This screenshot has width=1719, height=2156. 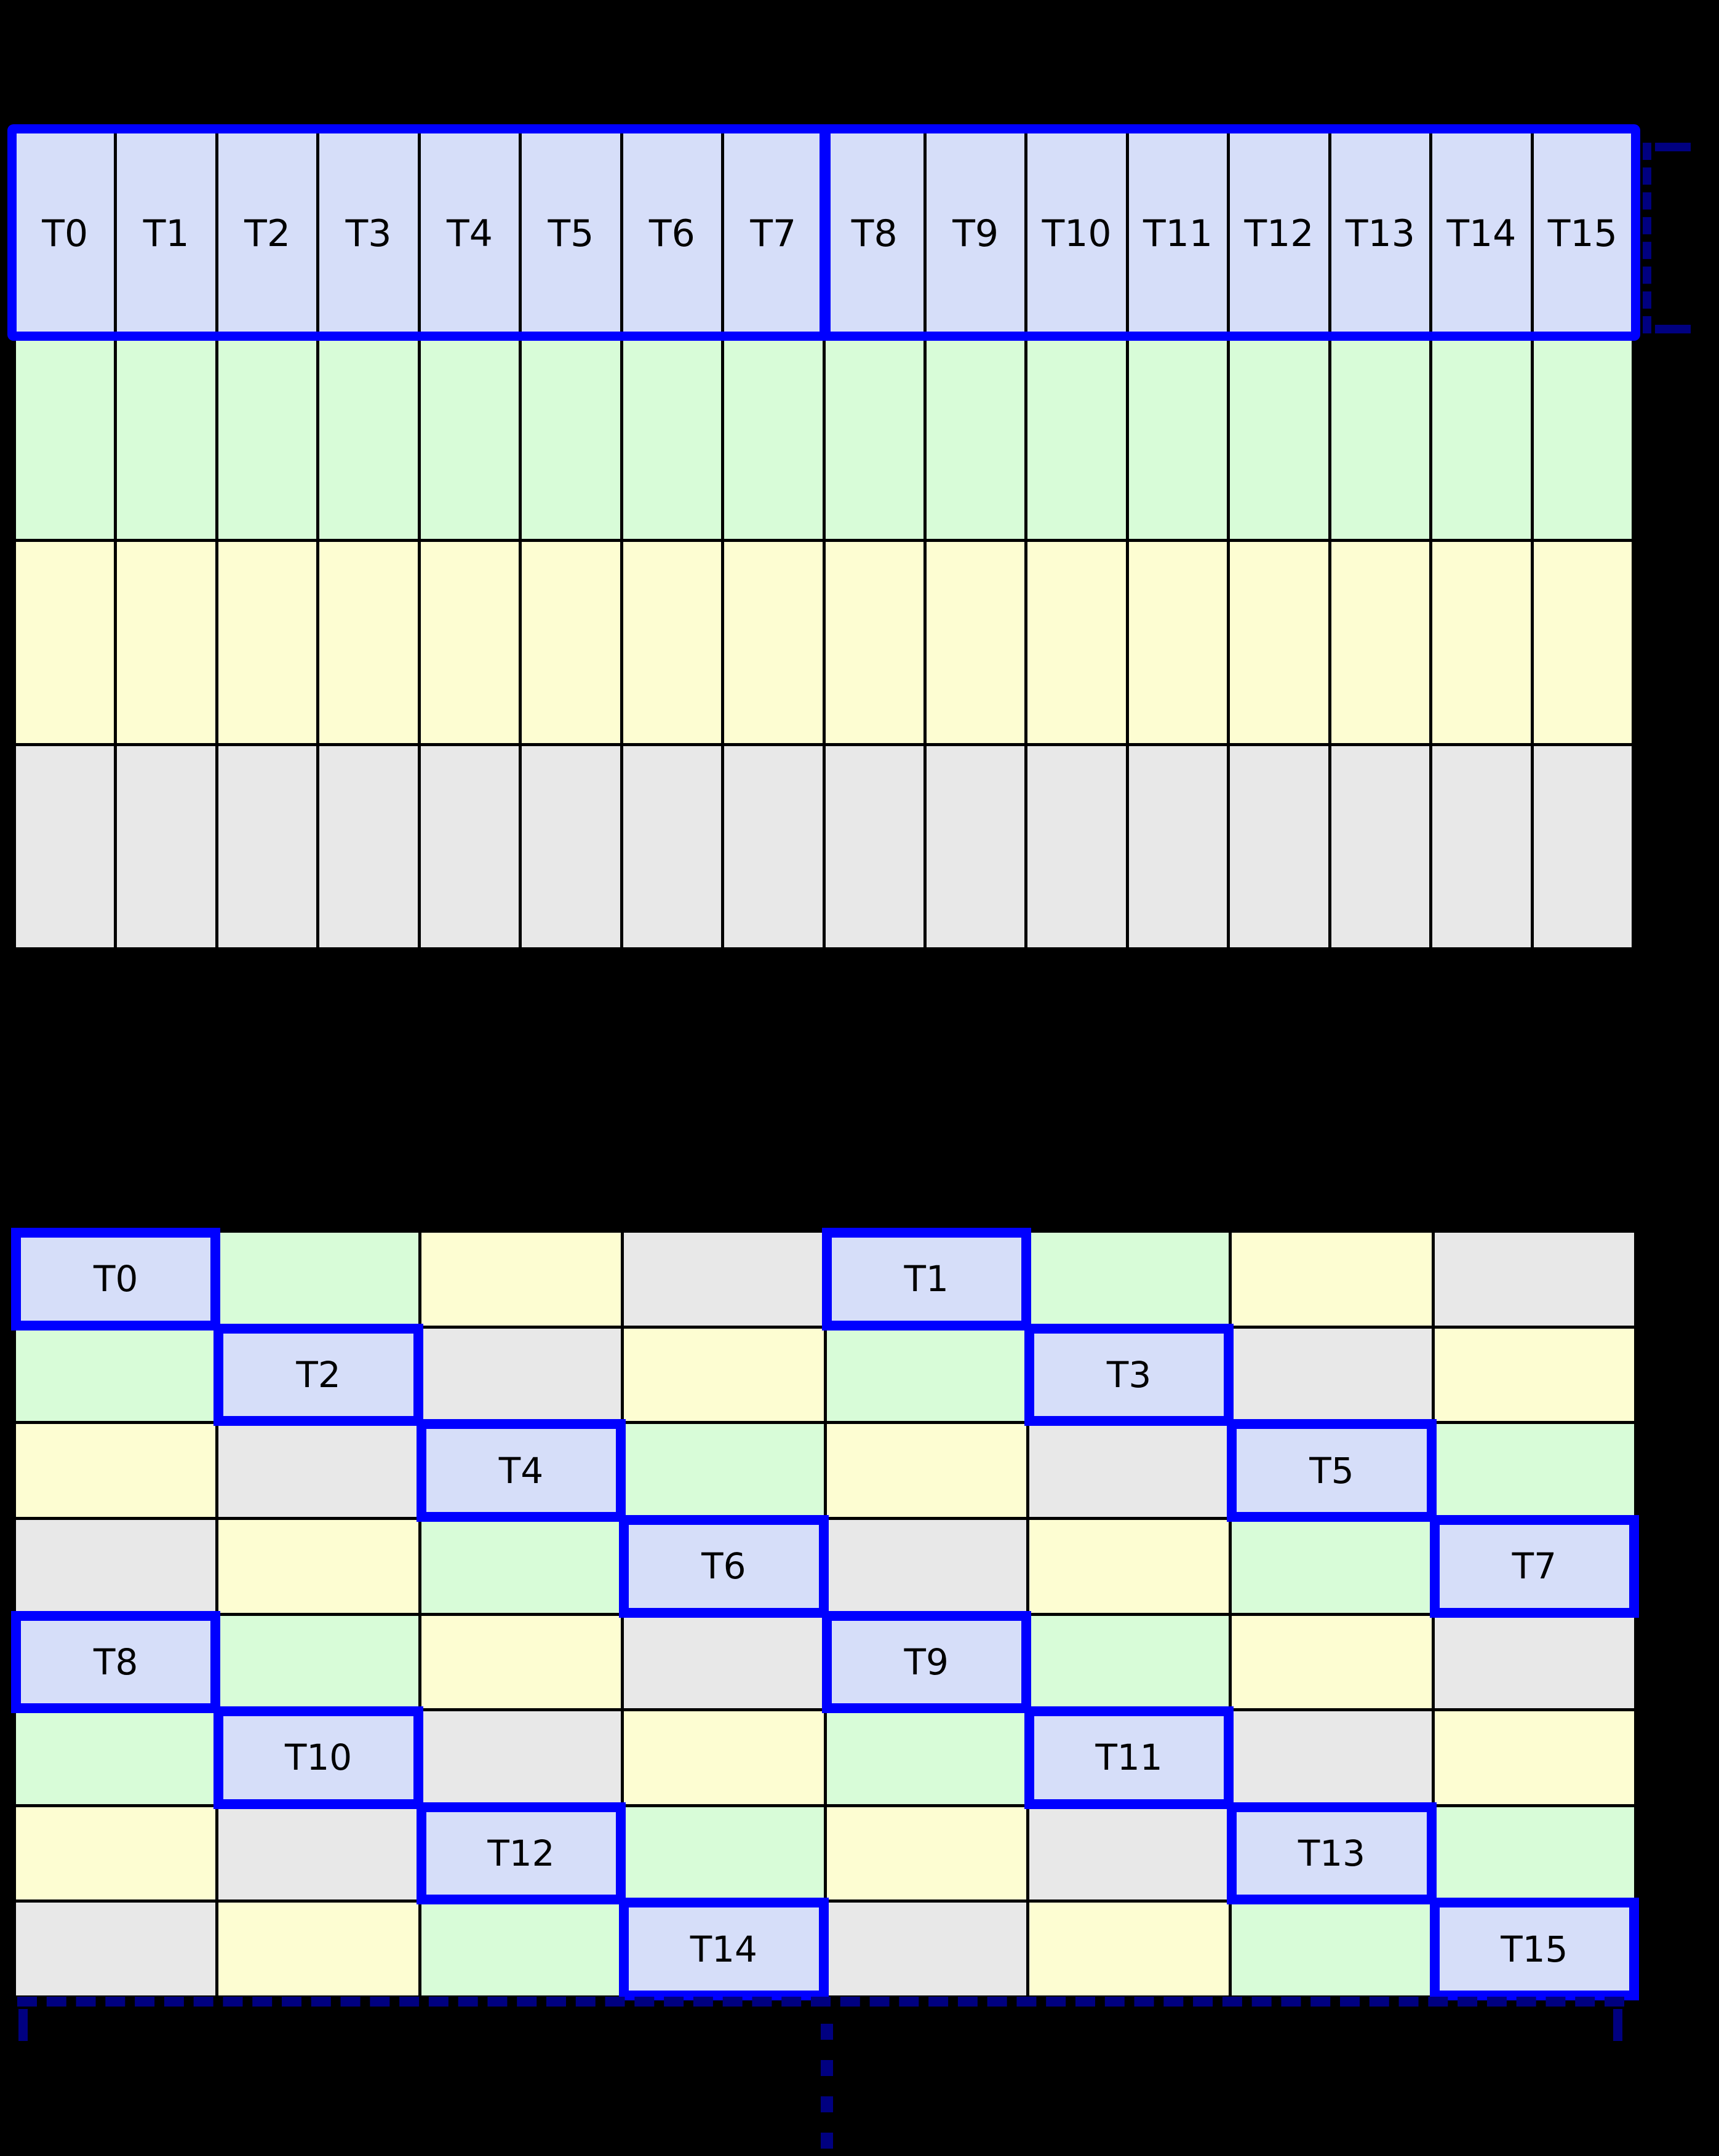 I want to click on thread-cell-T14: T14, so click(x=1482, y=234).